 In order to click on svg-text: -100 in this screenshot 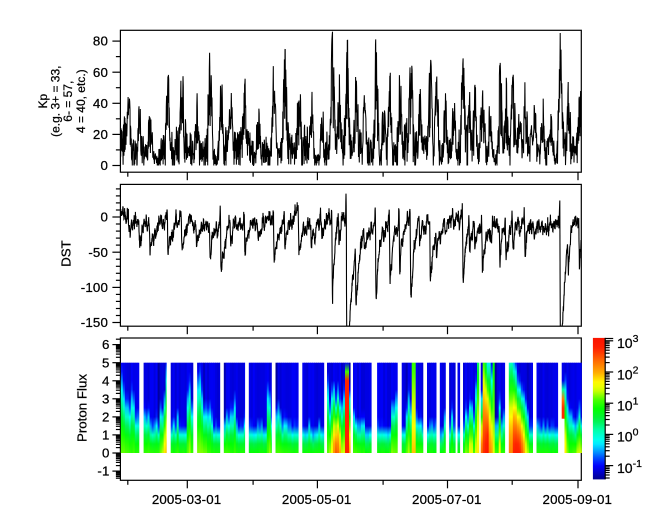, I will do `click(94, 287)`.